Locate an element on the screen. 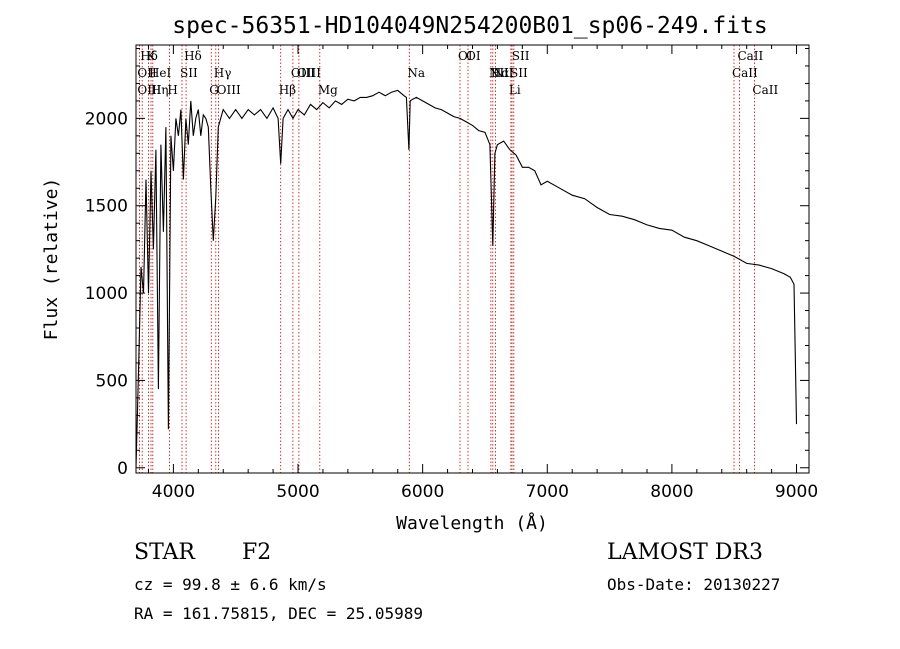 The width and height of the screenshot is (900, 649). y-tick-label: 2000 is located at coordinates (106, 119).